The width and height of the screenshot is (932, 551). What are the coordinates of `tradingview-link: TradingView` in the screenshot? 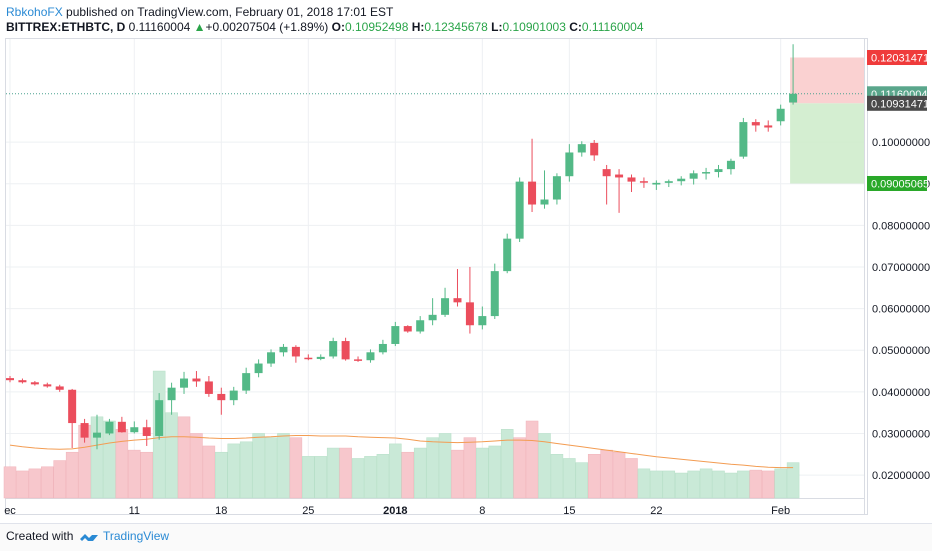 It's located at (136, 536).